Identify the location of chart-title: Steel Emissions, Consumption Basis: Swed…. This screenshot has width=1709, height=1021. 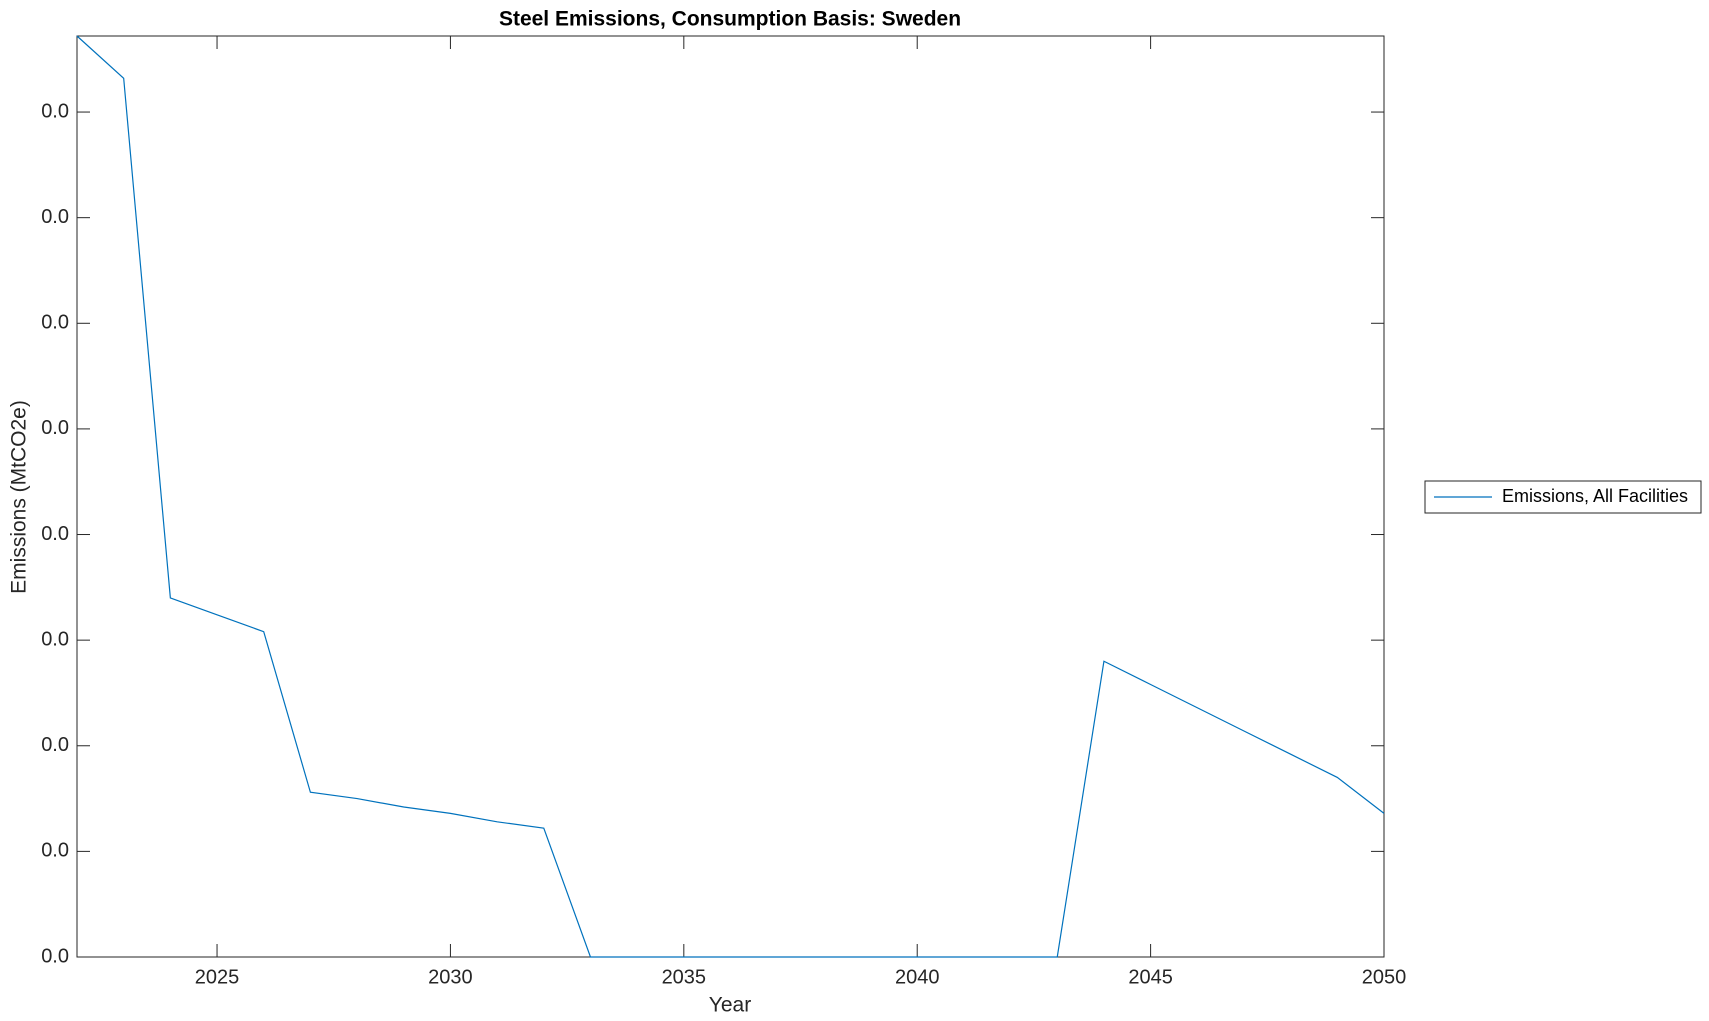
(730, 19).